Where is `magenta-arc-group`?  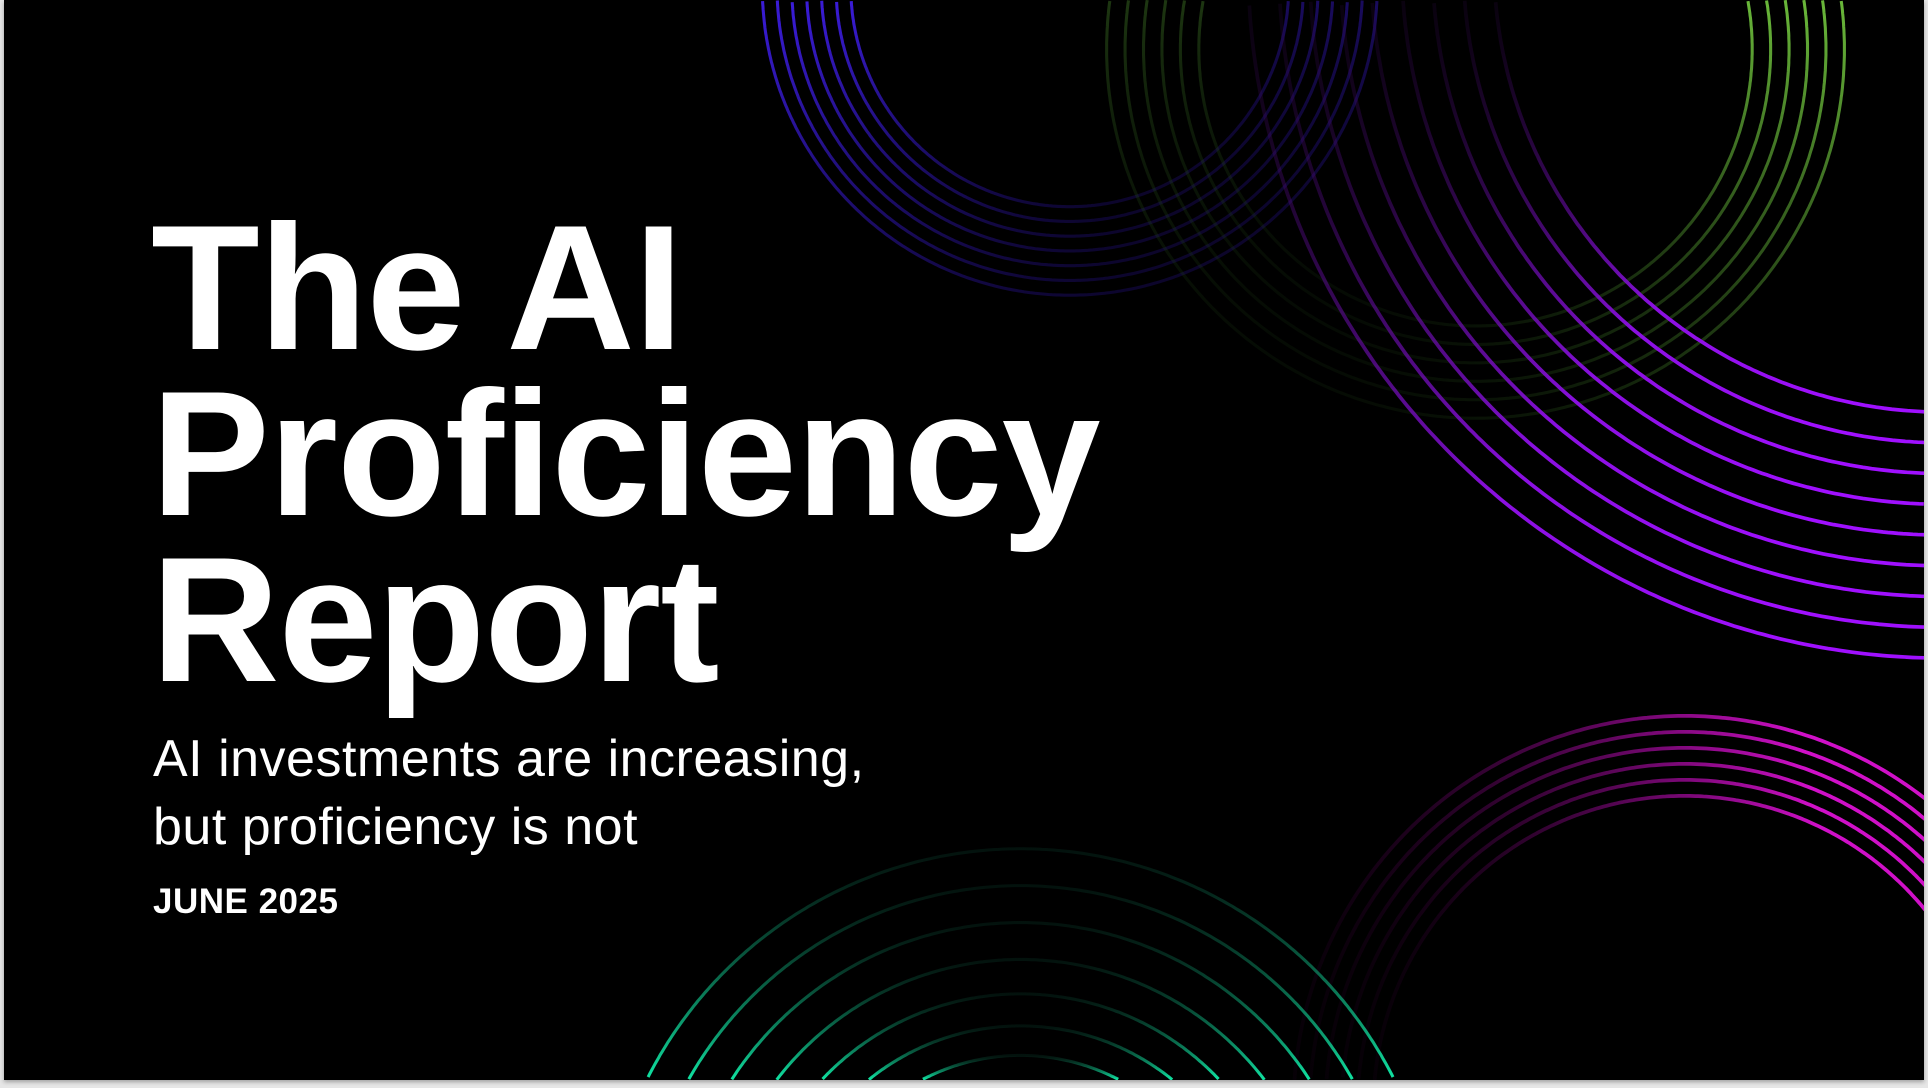 magenta-arc-group is located at coordinates (1608, 897).